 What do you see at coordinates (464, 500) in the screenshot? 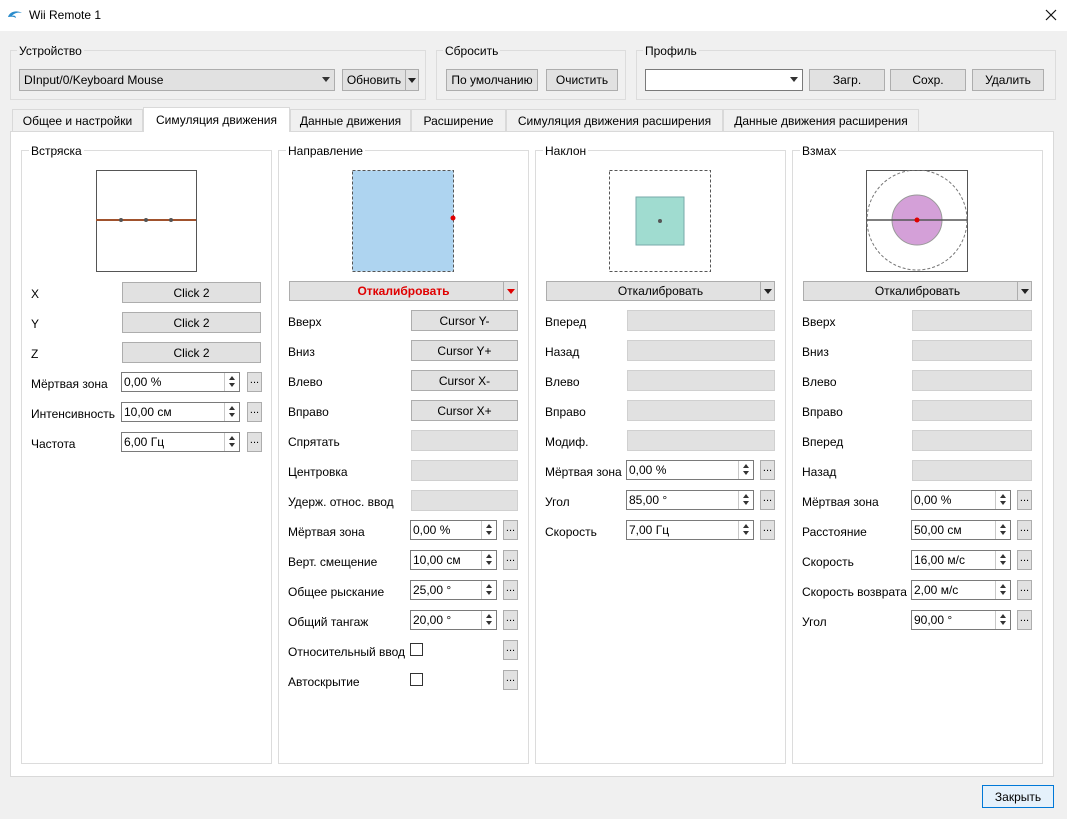
I see `direction-hold-relative-binding` at bounding box center [464, 500].